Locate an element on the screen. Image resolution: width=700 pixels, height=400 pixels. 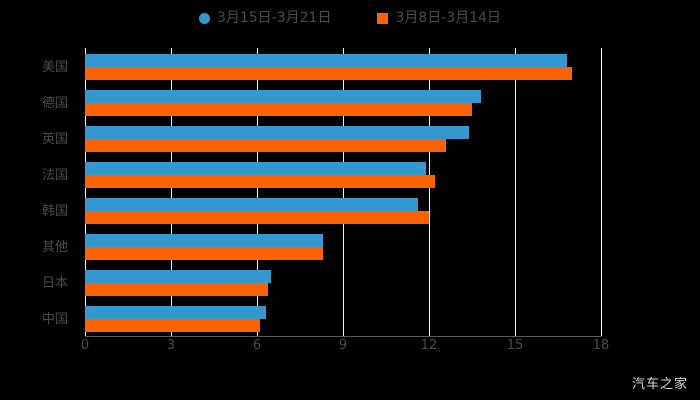
x-axis-tick-label: 0 is located at coordinates (85, 345).